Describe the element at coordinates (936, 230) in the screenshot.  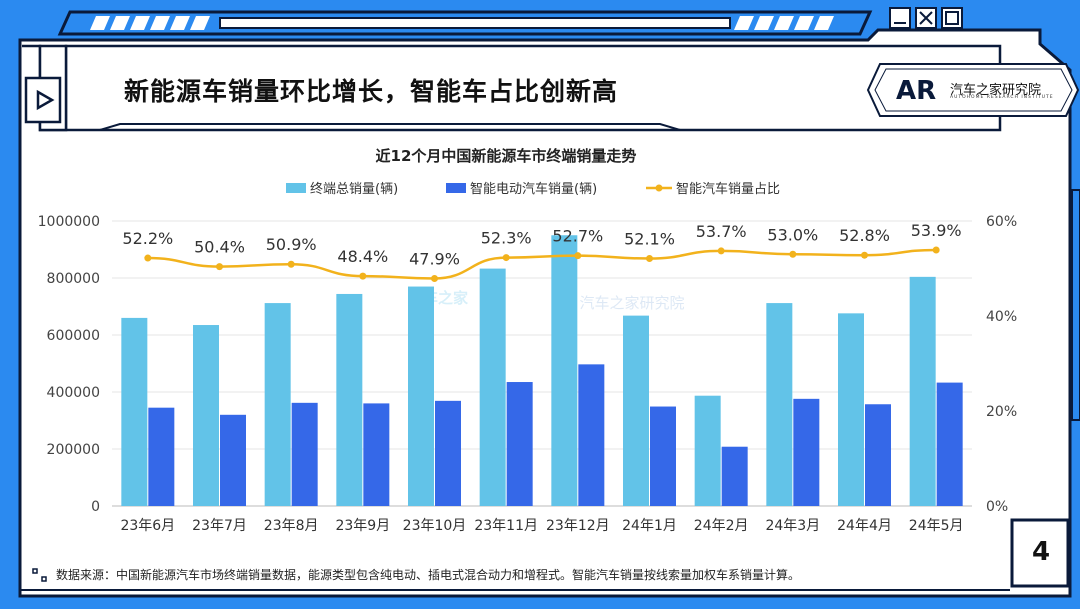
I see `ratio-data-label: 53.9%` at that location.